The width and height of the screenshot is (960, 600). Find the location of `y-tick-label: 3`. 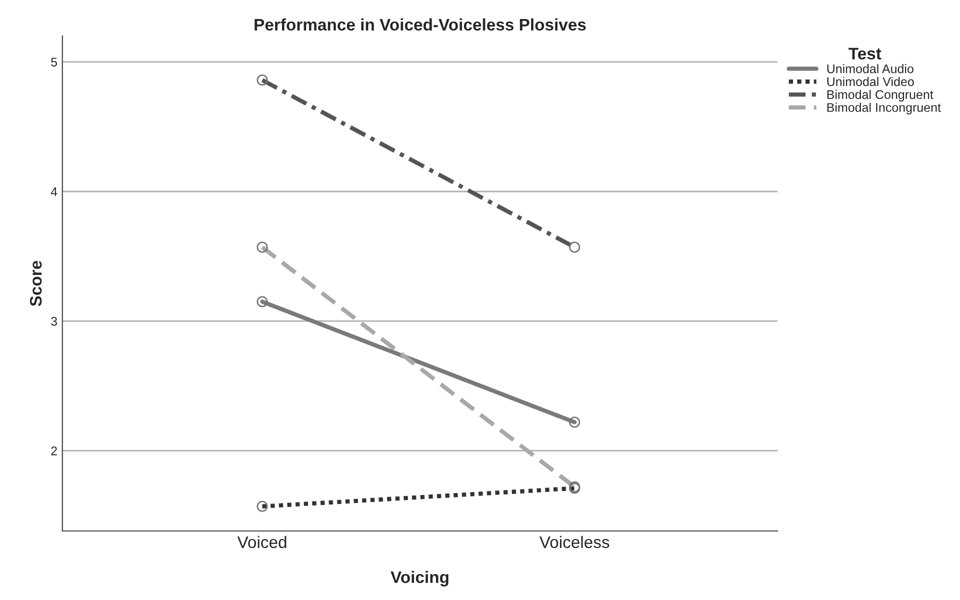

y-tick-label: 3 is located at coordinates (54, 321).